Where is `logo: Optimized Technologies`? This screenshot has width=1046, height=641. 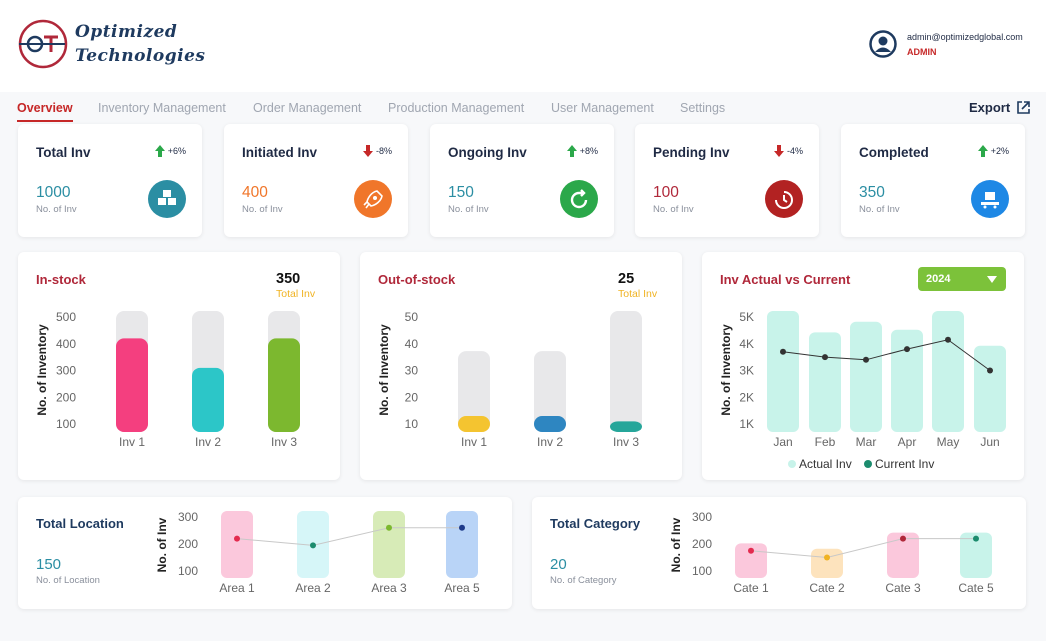
logo: Optimized Technologies is located at coordinates (111, 44).